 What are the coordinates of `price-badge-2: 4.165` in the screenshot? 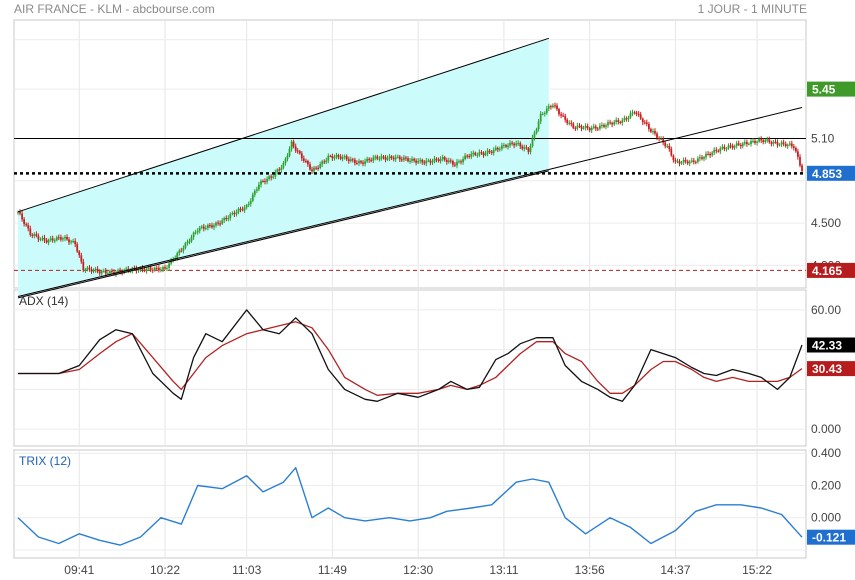 It's located at (827, 271).